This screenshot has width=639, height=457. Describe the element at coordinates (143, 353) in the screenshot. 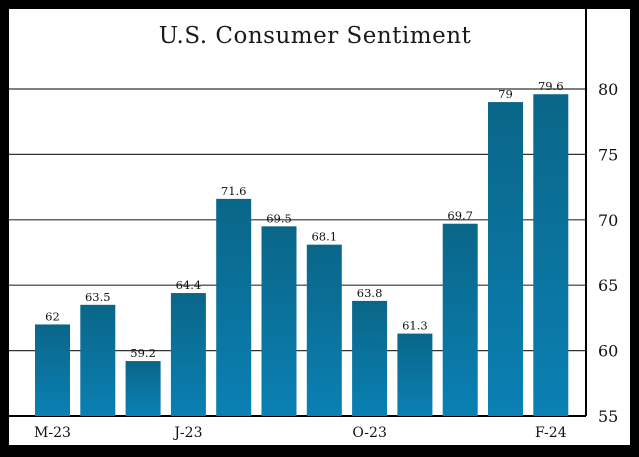

I see `data-label: 59.2` at that location.